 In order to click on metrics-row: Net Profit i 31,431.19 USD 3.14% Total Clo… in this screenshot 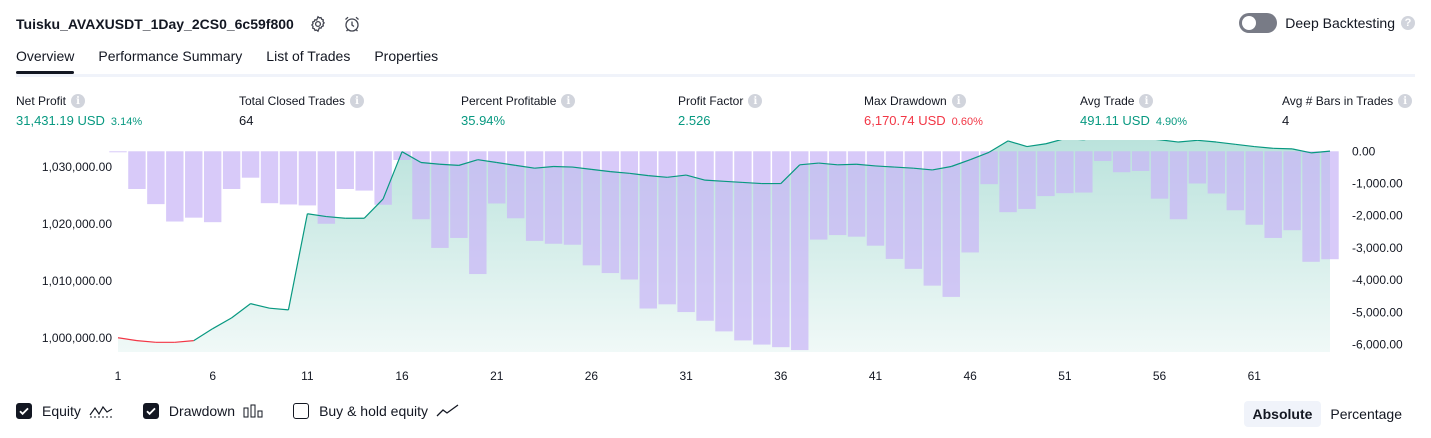, I will do `click(715, 113)`.